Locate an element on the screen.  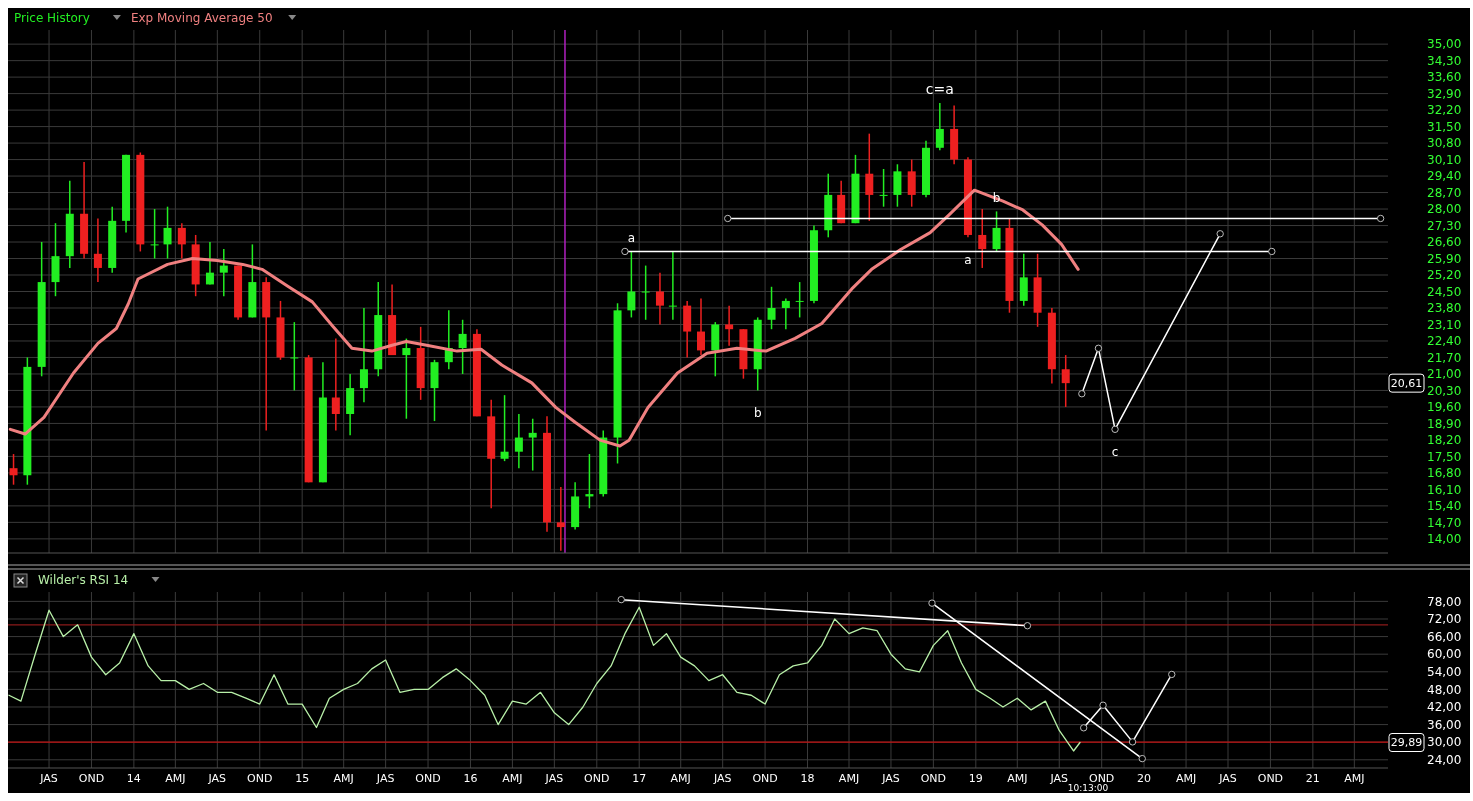
x-tick-label: 14 is located at coordinates (133, 778).